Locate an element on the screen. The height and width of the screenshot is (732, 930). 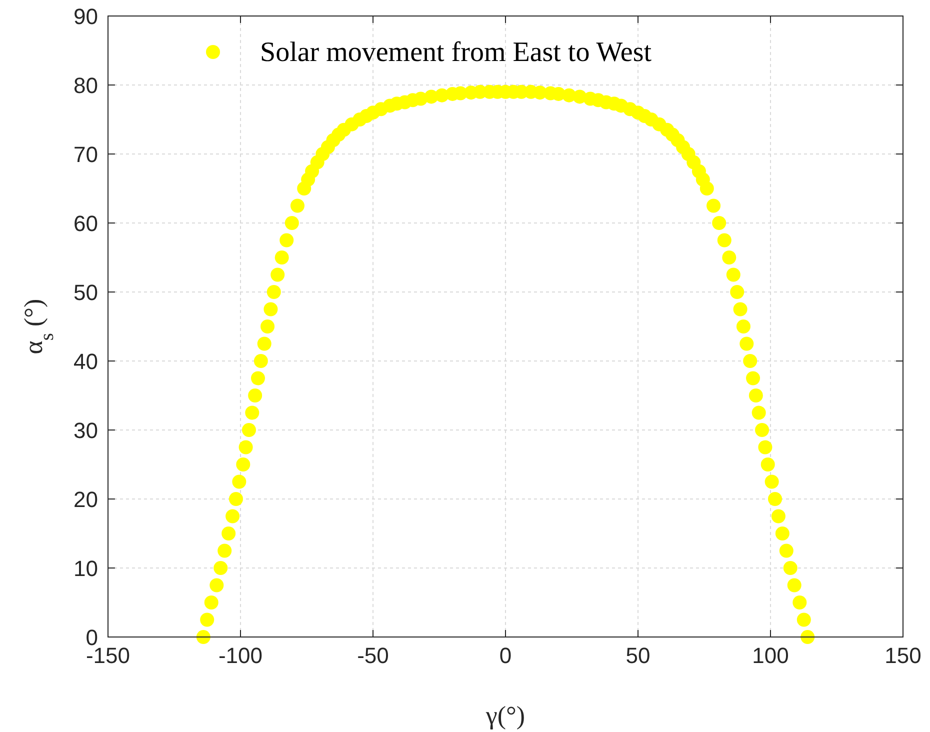
y-tick-label: 40 is located at coordinates (86, 361).